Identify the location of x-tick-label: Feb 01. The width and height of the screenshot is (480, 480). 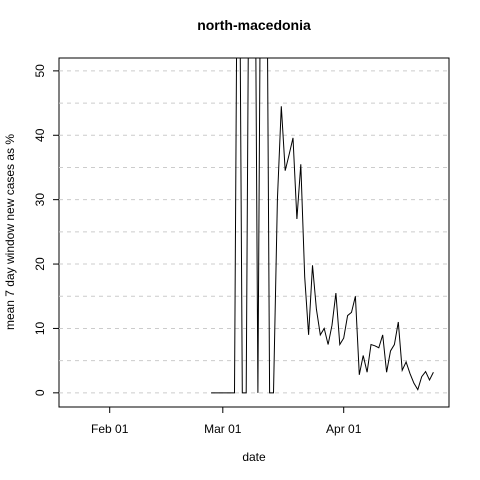
(110, 429).